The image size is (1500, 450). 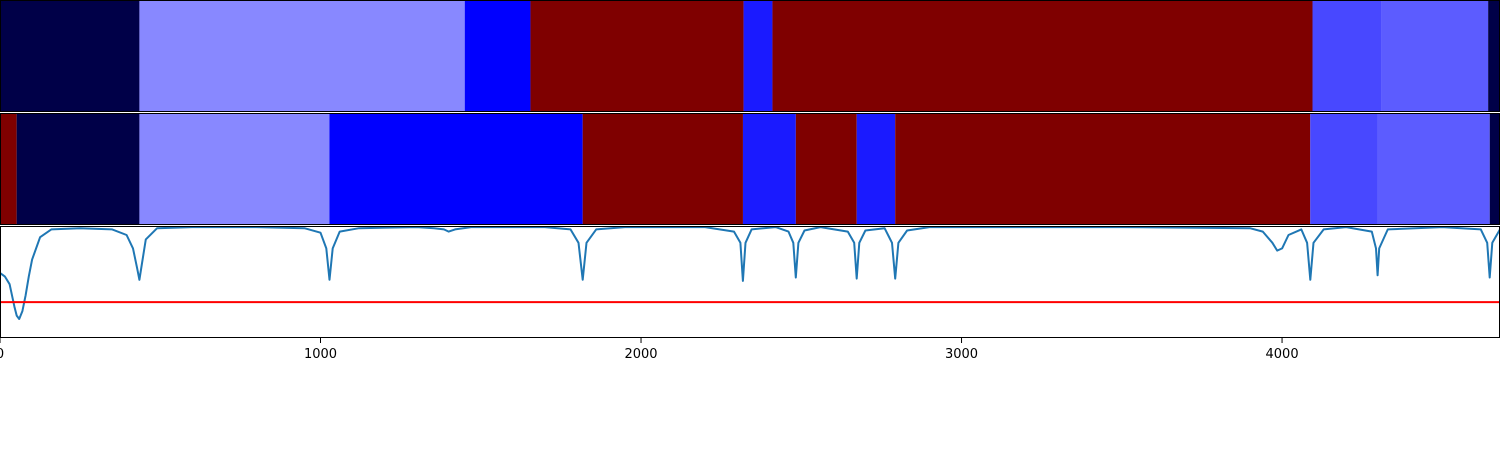 I want to click on x-tick-label-0: 0, so click(x=2, y=354).